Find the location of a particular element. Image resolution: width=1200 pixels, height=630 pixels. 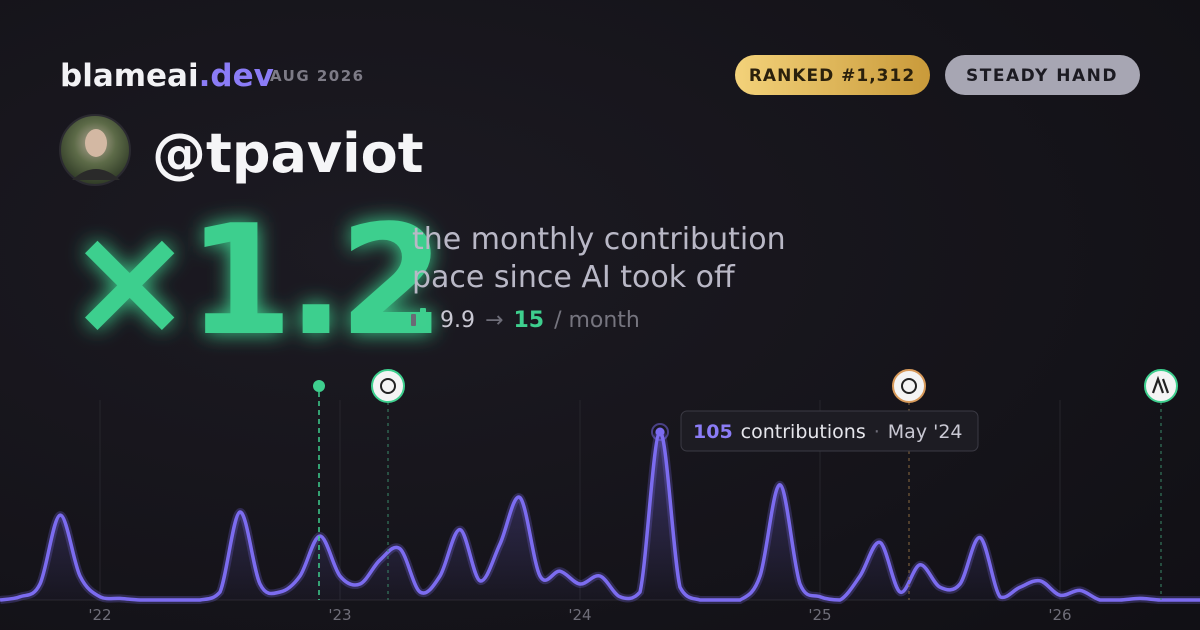

tooltip: 105 contributions · May '24 is located at coordinates (829, 431).